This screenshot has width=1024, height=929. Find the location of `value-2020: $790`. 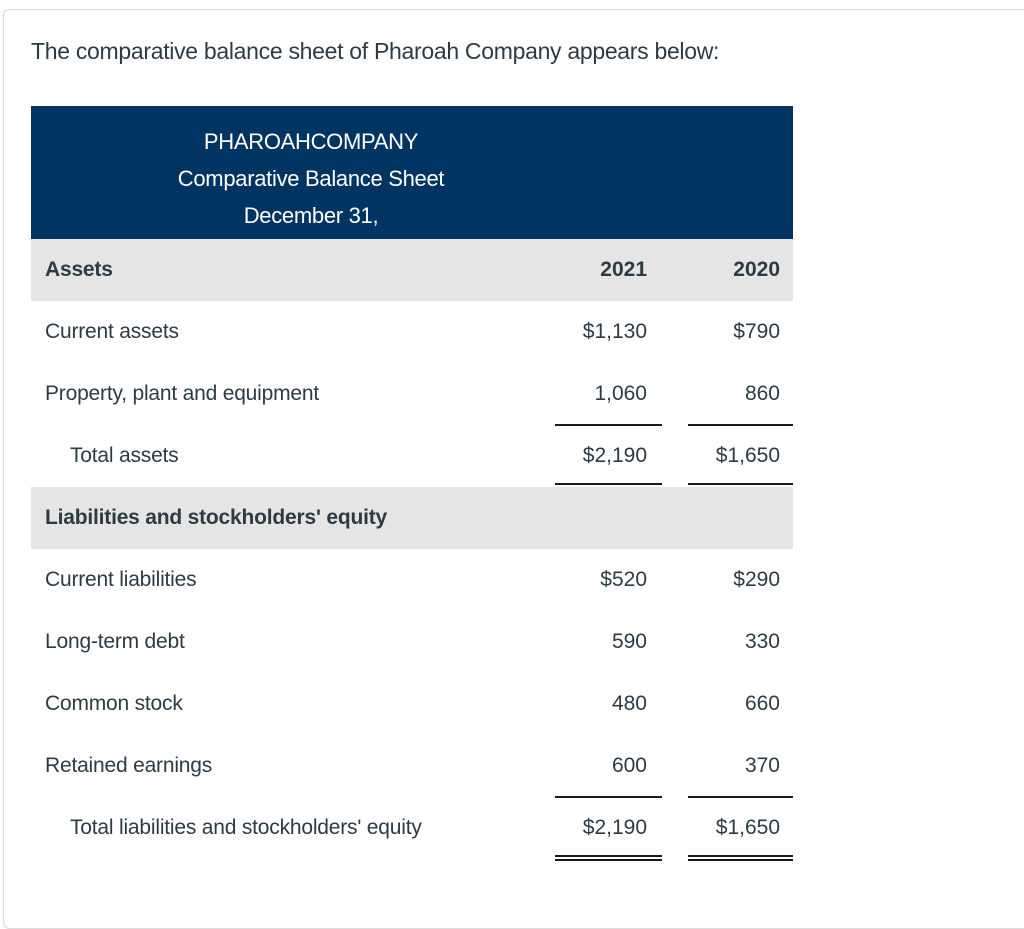

value-2020: $790 is located at coordinates (756, 331).